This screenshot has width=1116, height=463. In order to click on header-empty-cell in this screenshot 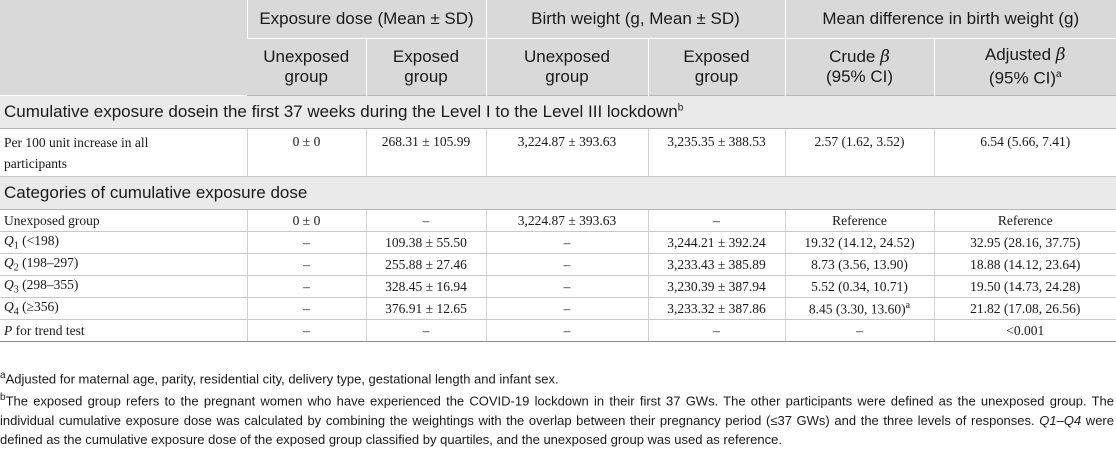, I will do `click(123, 48)`.